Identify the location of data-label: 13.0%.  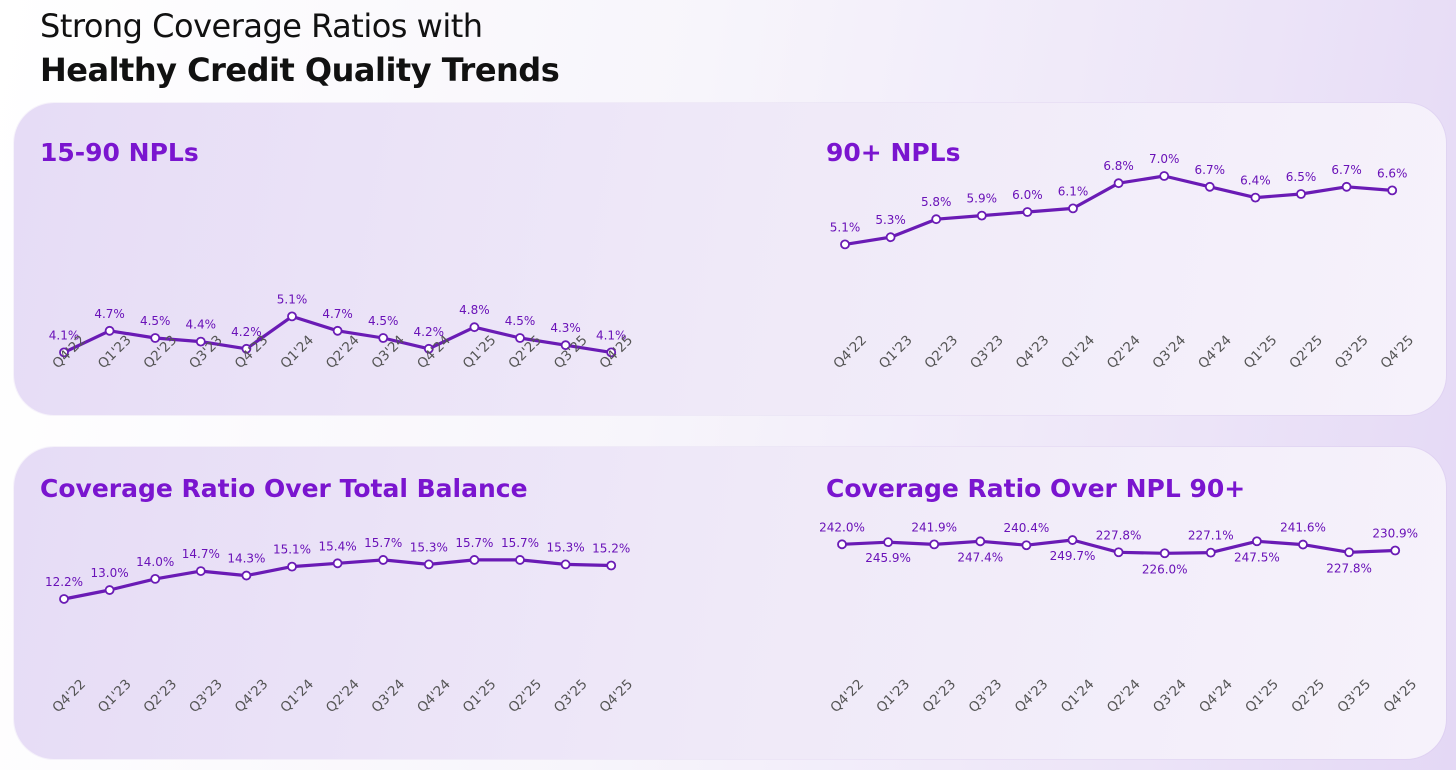
(110, 573).